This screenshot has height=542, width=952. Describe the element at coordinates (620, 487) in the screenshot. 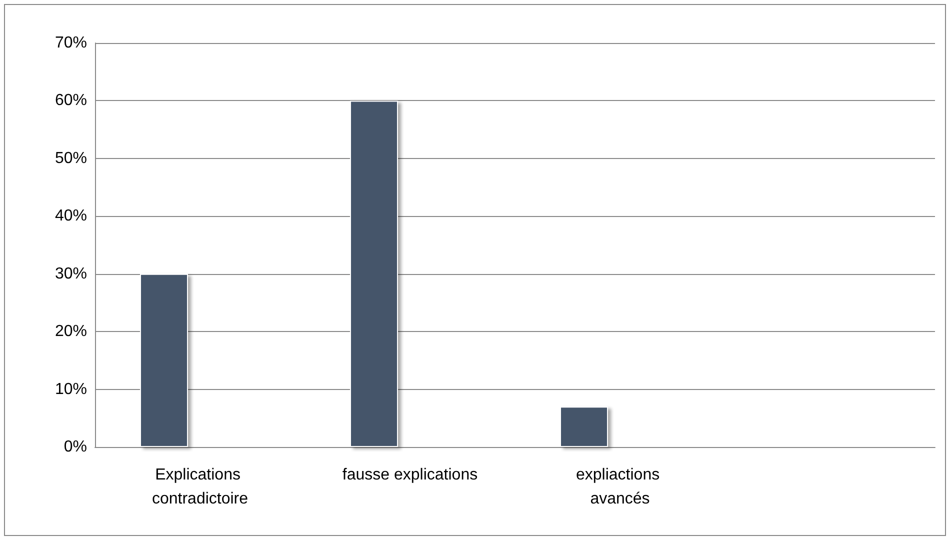

I see `x-tick-label: expliactions avancés` at that location.